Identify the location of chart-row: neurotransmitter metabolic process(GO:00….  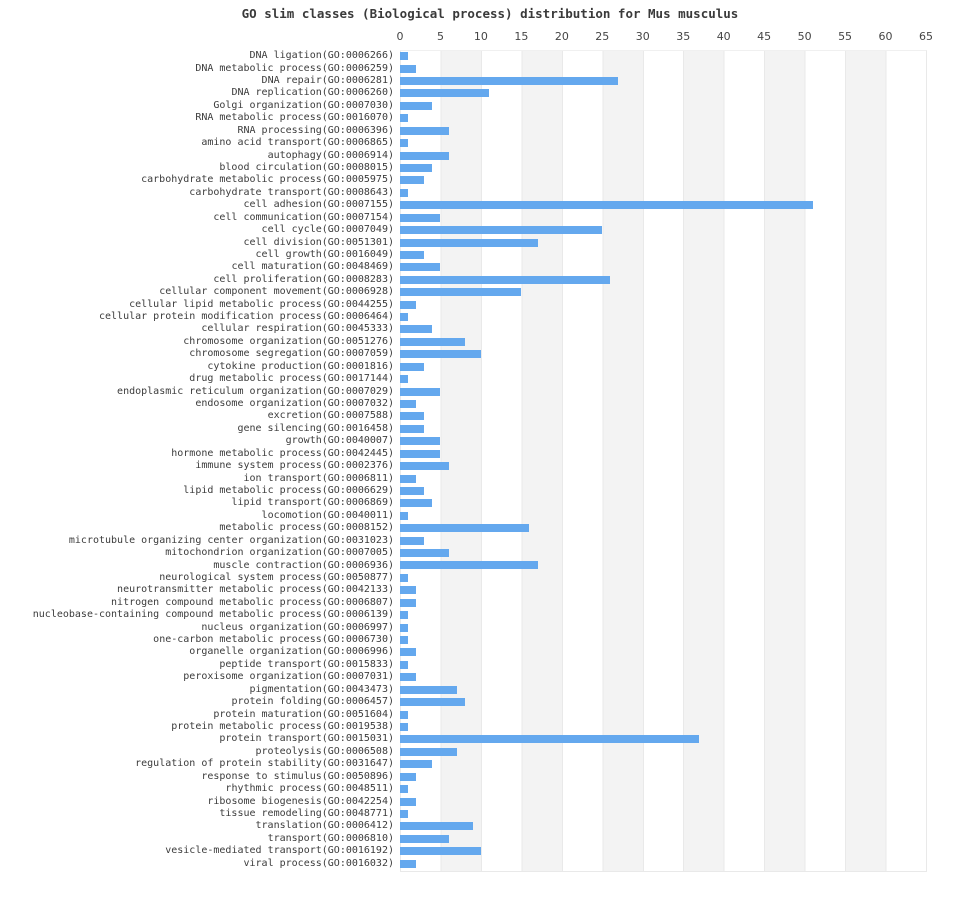
(490, 590).